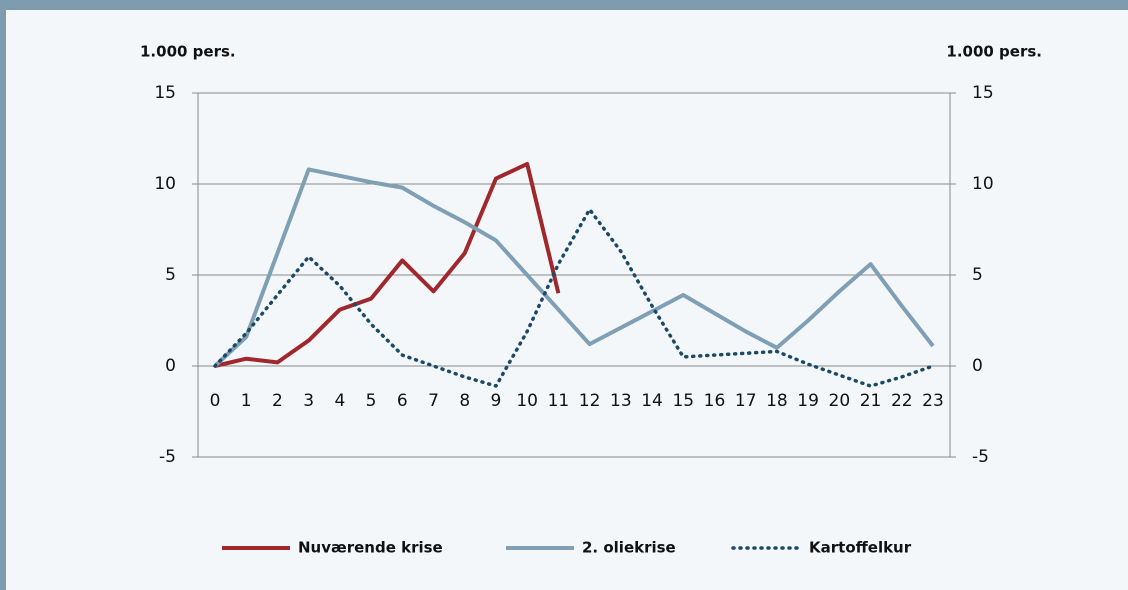 Image resolution: width=1128 pixels, height=590 pixels. I want to click on x-tick-label: 8, so click(464, 401).